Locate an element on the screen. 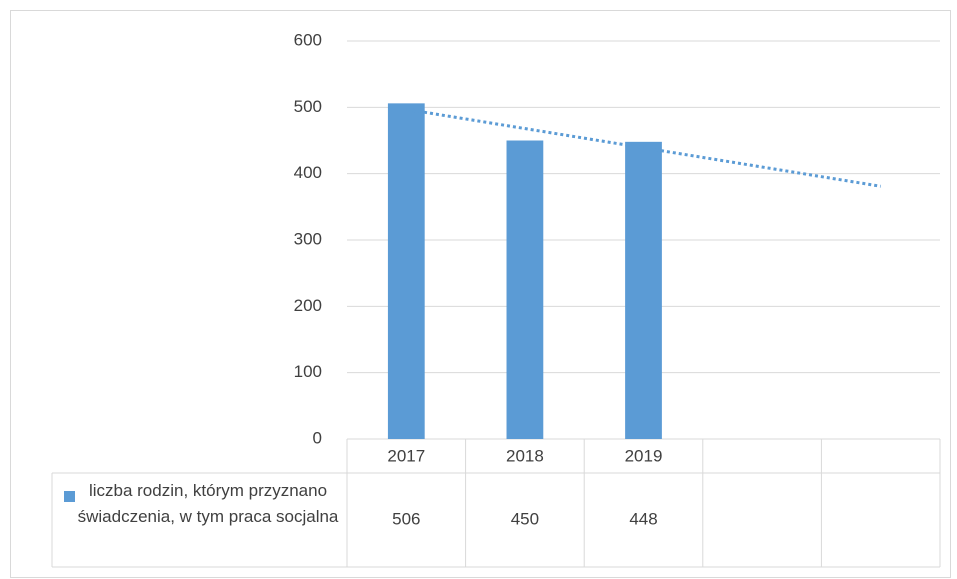 The width and height of the screenshot is (957, 579). legend-swatch is located at coordinates (69, 496).